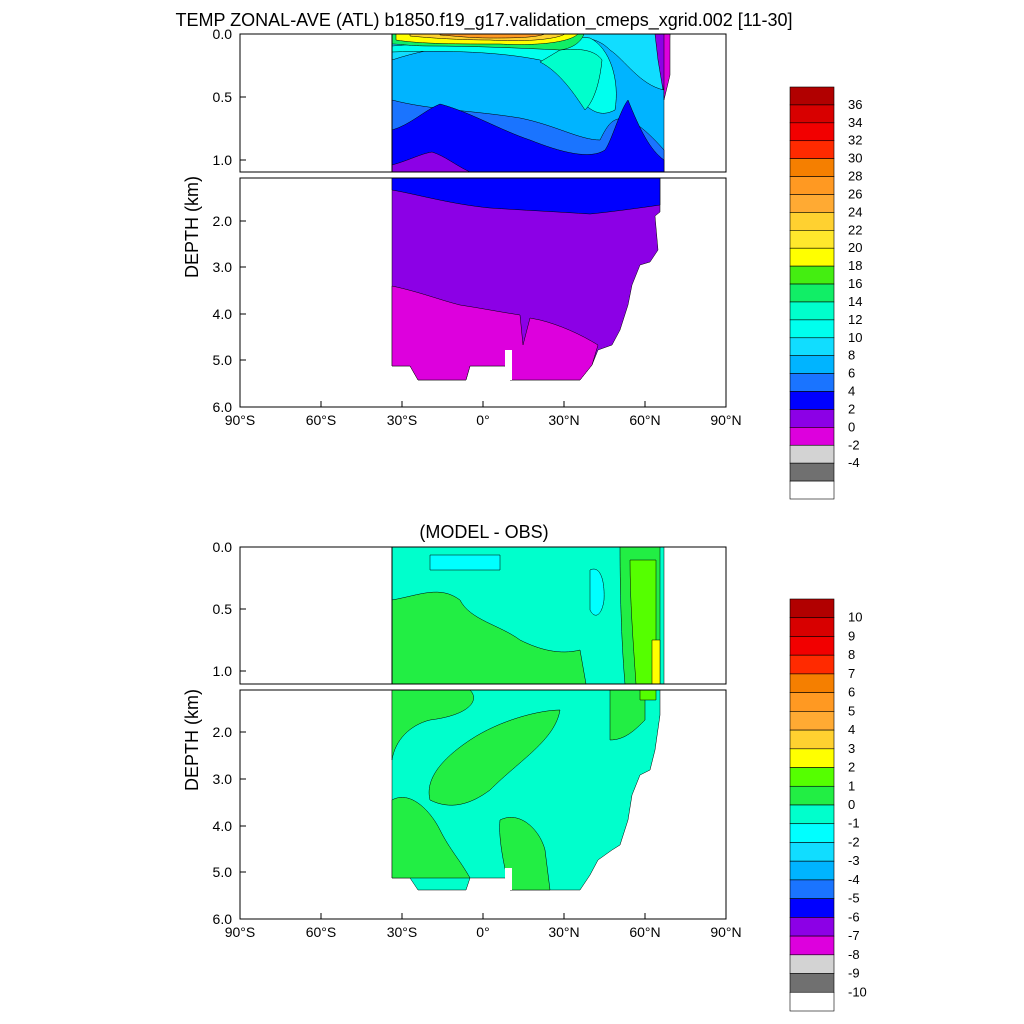 The image size is (1024, 1024). Describe the element at coordinates (223, 547) in the screenshot. I see `y-tick-label: 0.0` at that location.